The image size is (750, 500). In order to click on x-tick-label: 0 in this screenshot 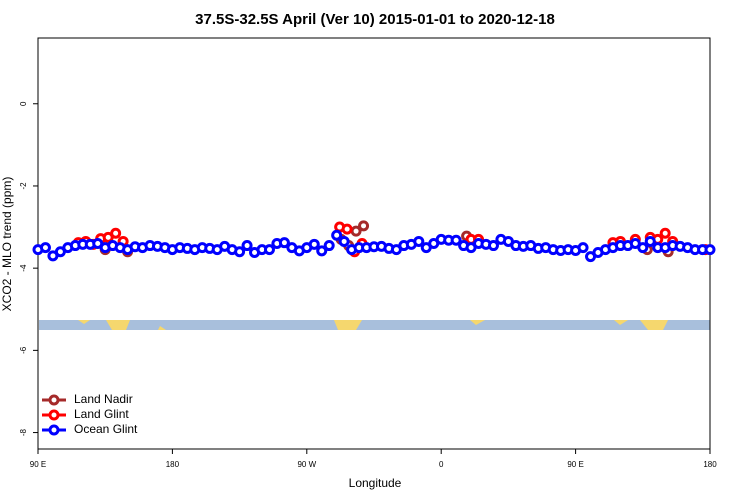, I will do `click(441, 464)`.